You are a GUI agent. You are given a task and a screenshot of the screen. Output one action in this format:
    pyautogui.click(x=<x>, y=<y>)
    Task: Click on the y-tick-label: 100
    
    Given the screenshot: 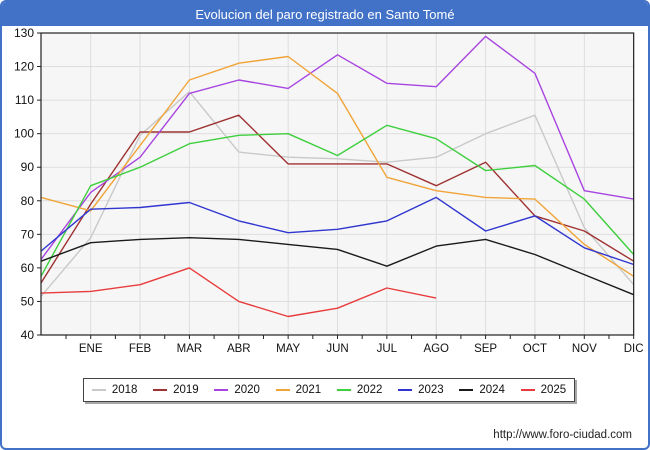 What is the action you would take?
    pyautogui.click(x=24, y=134)
    